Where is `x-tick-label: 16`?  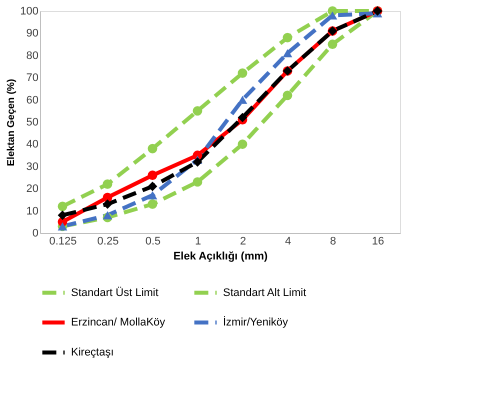 x-tick-label: 16 is located at coordinates (378, 242).